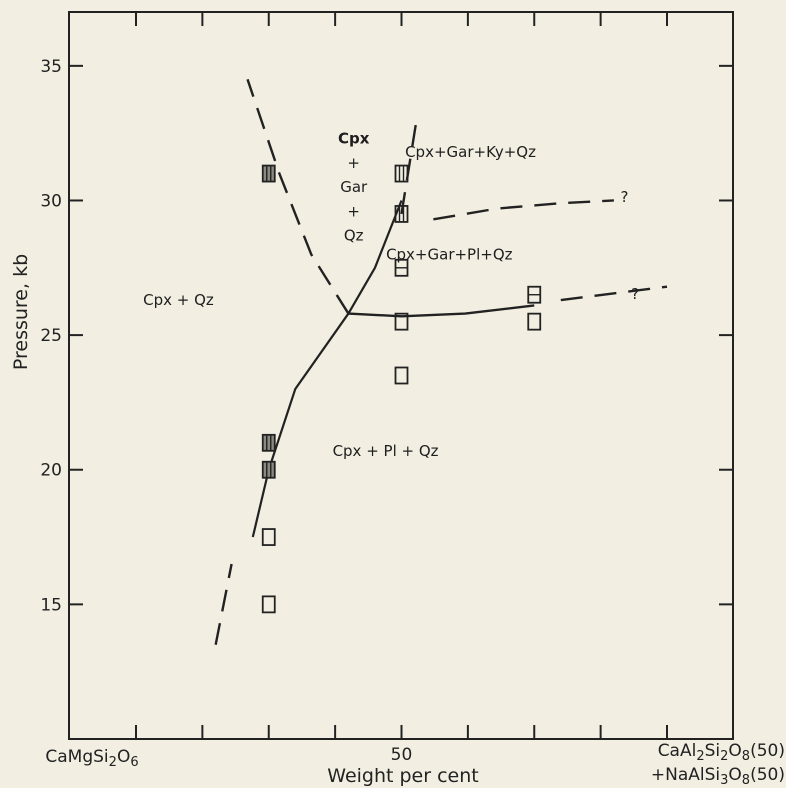 This screenshot has width=786, height=788. I want to click on field-label: Cpx + Pl + Qz, so click(386, 451).